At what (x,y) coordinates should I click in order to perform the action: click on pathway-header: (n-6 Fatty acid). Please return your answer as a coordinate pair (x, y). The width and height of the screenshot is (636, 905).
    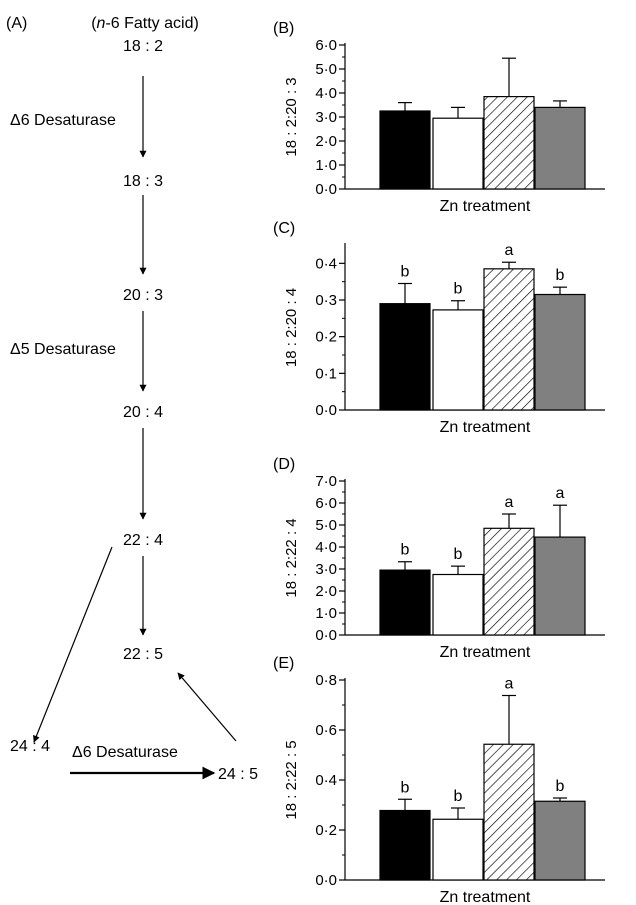
    Looking at the image, I should click on (145, 23).